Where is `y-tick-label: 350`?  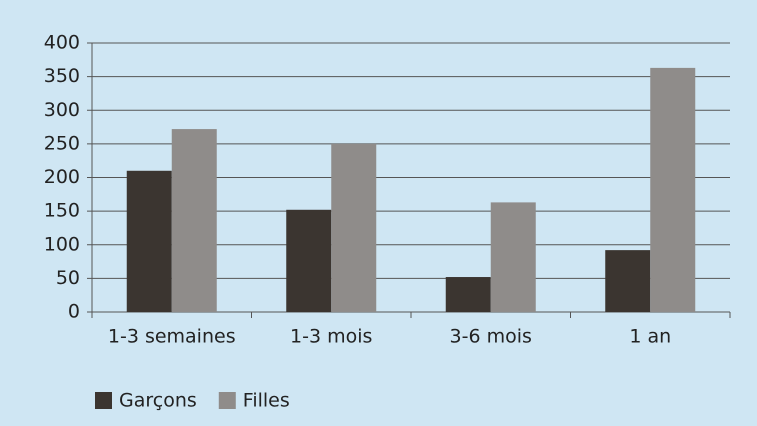 y-tick-label: 350 is located at coordinates (62, 76).